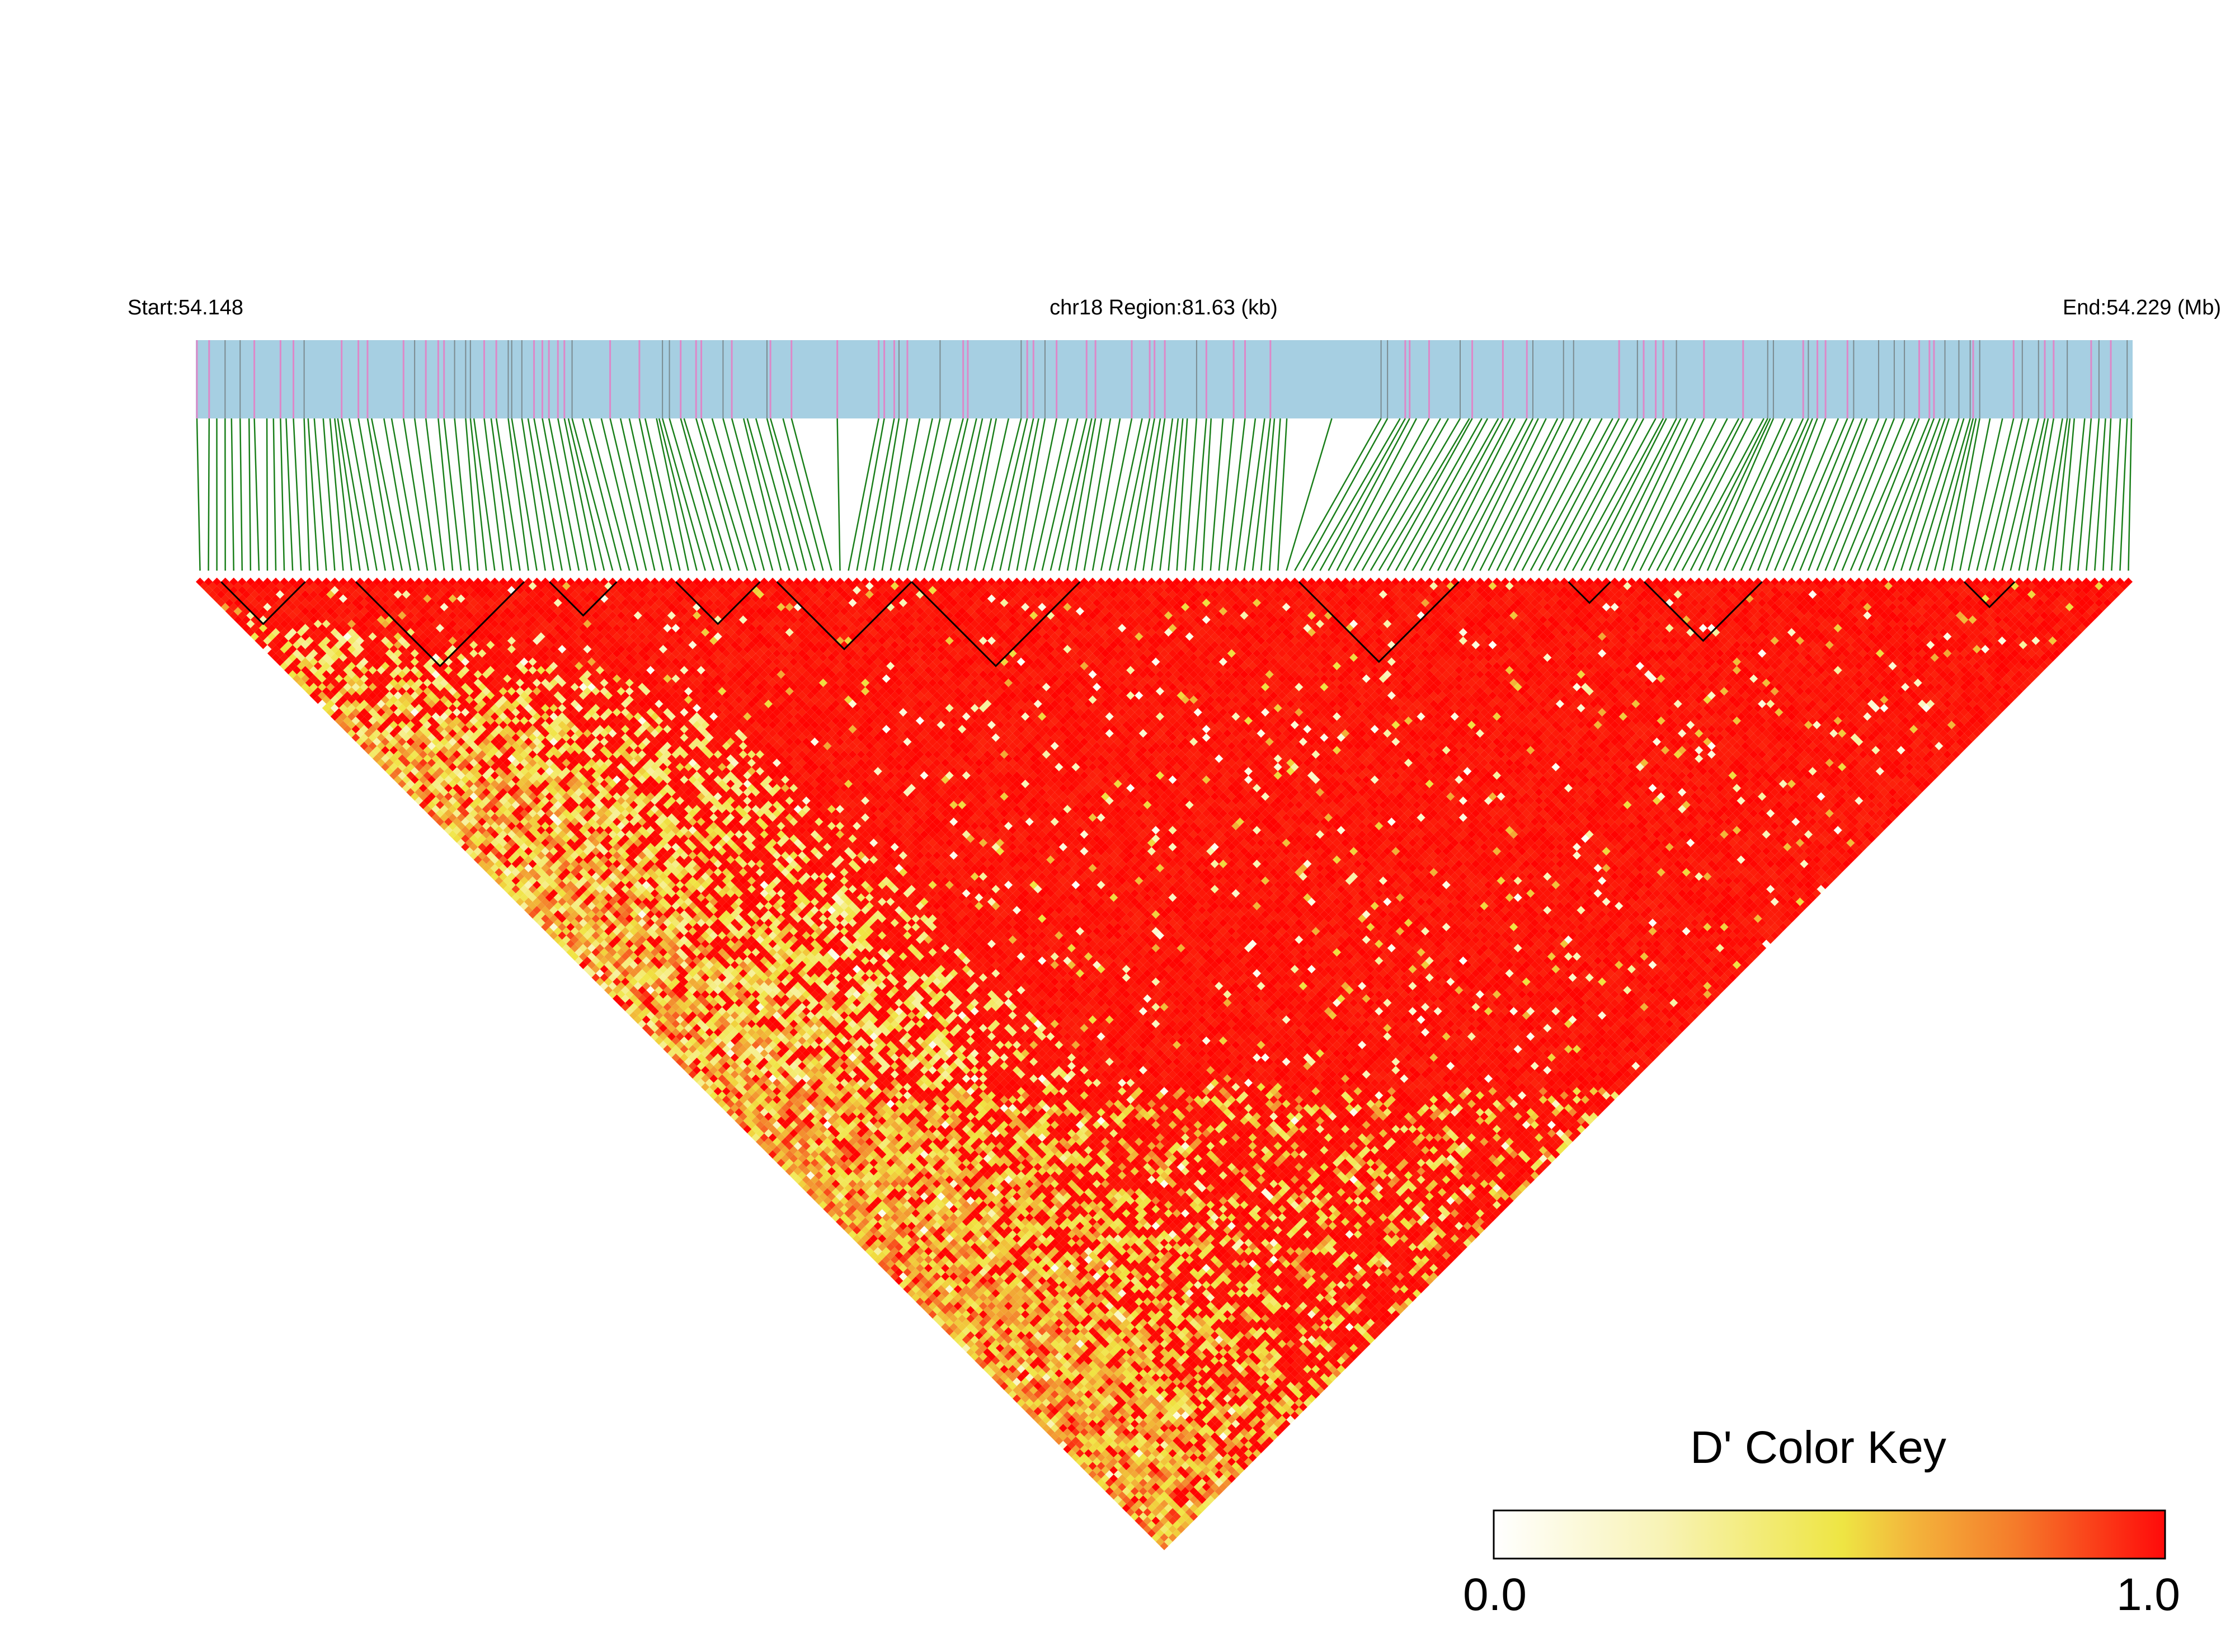 This screenshot has width=2235, height=1652. I want to click on region-start-label: Start:54.148, so click(185, 308).